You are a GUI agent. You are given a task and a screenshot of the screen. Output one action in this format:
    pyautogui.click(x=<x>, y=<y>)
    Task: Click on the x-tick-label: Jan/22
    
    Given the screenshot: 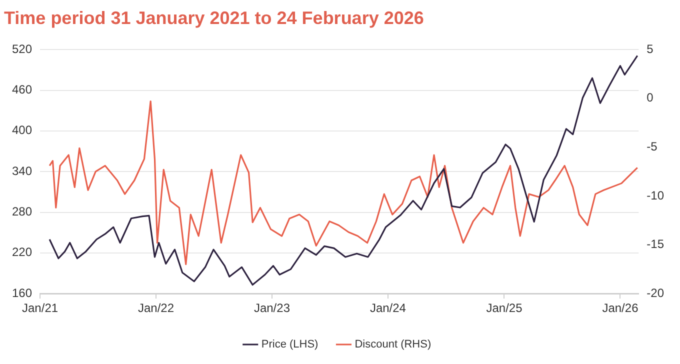 What is the action you would take?
    pyautogui.click(x=156, y=308)
    